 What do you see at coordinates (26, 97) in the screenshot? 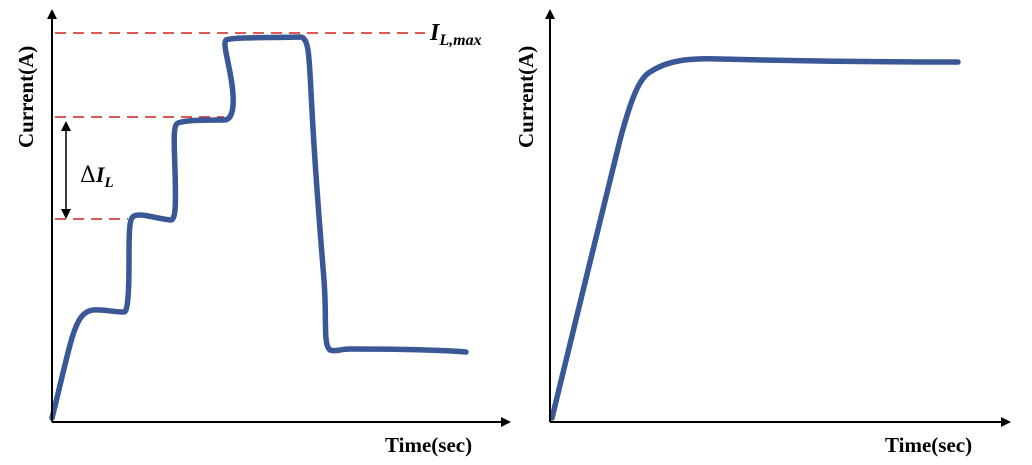
I see `left-y-axis-label: Current(A)` at bounding box center [26, 97].